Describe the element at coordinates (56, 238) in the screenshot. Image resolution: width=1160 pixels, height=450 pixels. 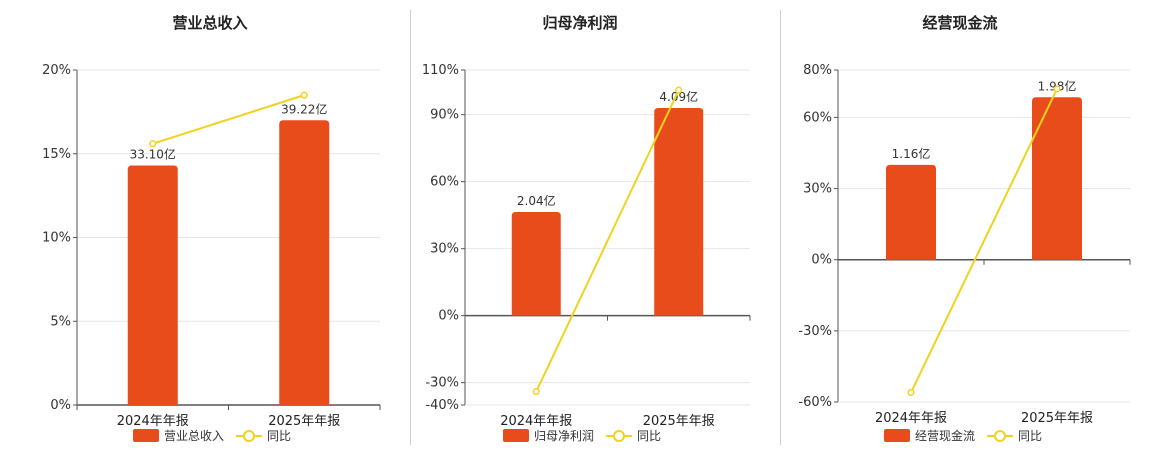
I see `y-tick-label: 10%` at that location.